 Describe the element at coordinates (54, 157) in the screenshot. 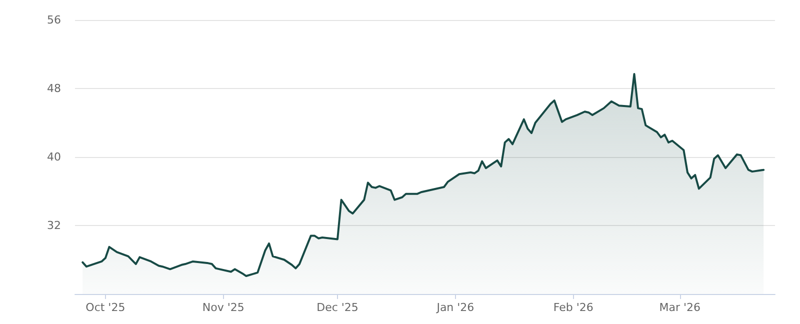

I see `y-tick-label: 40` at that location.